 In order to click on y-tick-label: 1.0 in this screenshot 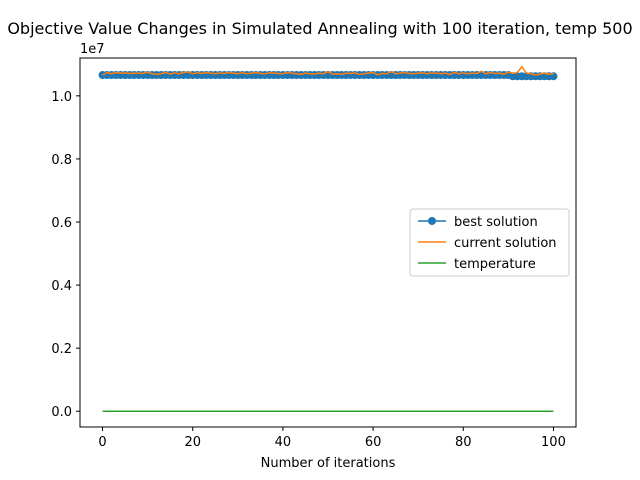, I will do `click(61, 97)`.